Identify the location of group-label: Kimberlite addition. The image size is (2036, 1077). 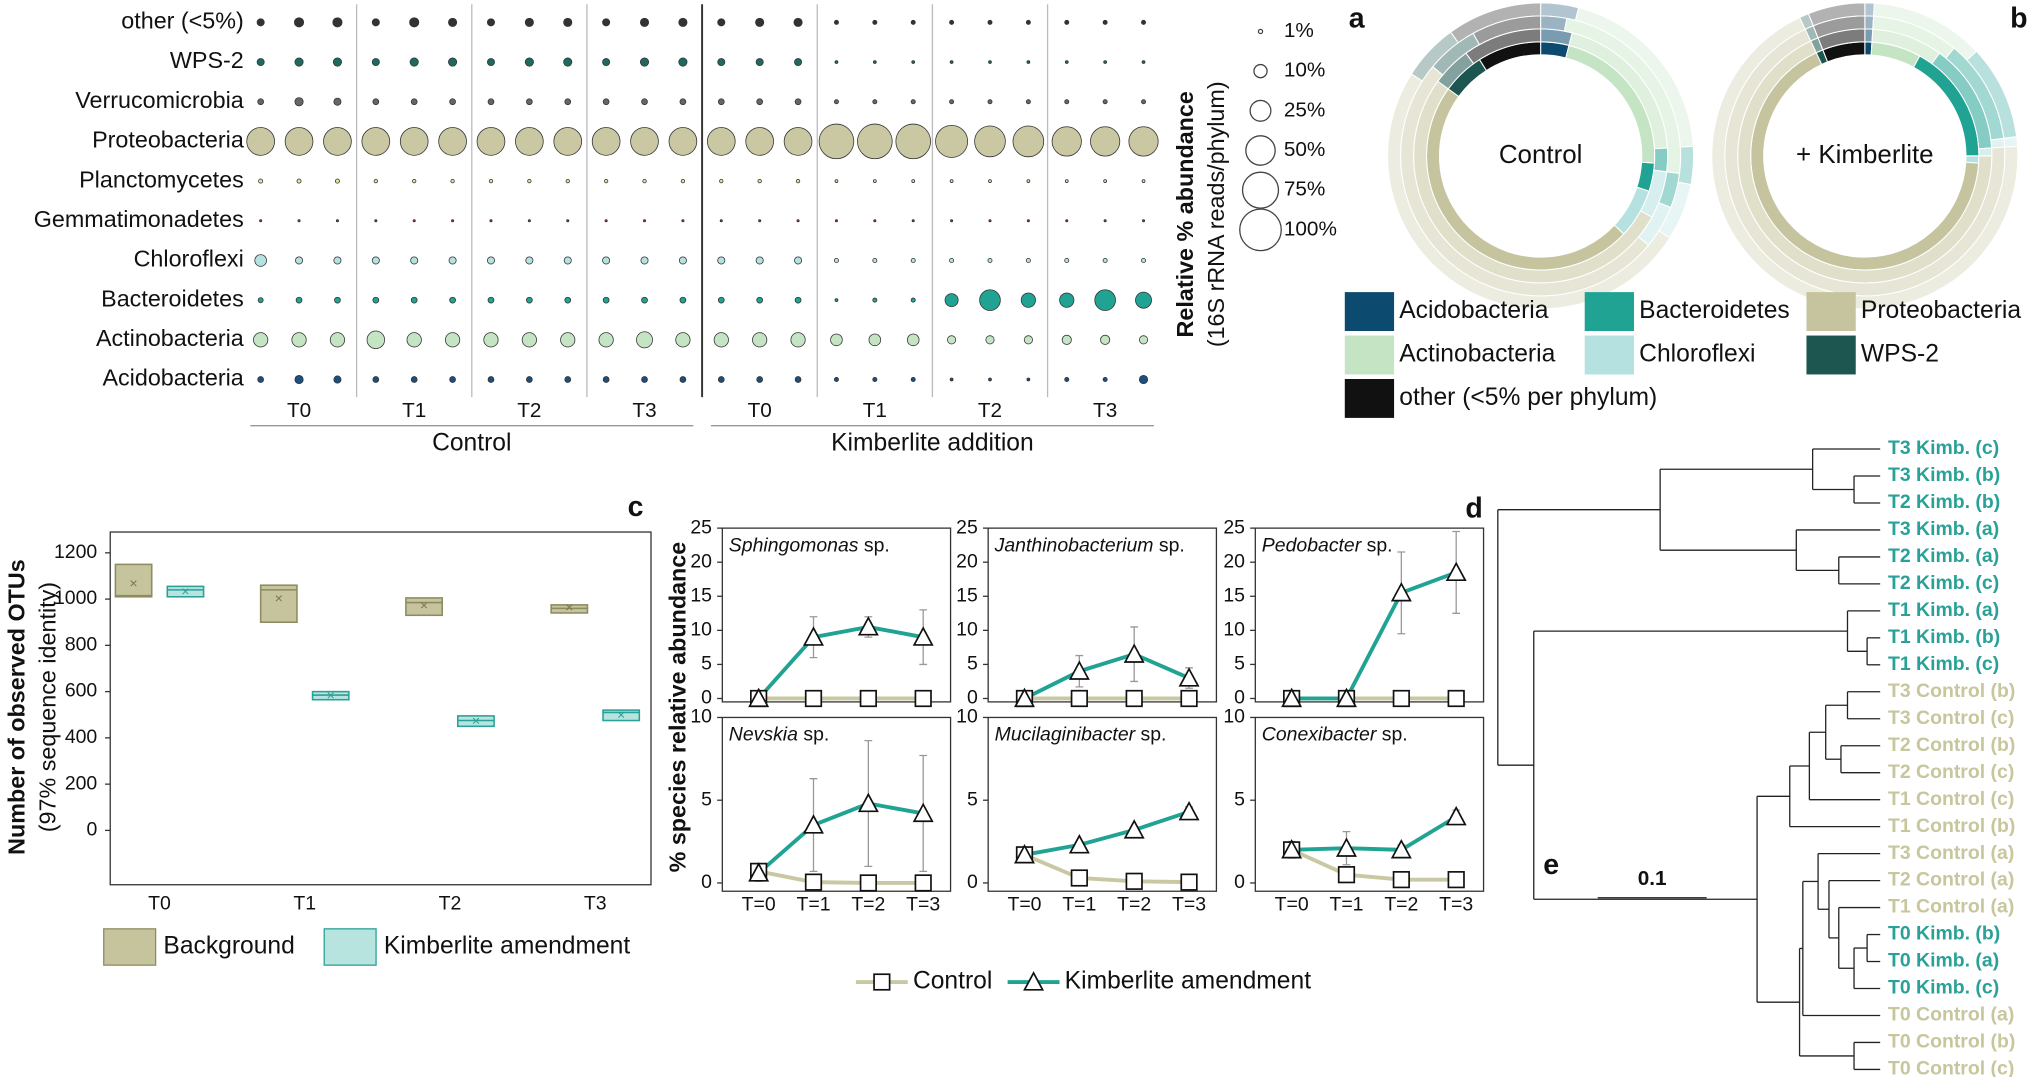
(932, 442).